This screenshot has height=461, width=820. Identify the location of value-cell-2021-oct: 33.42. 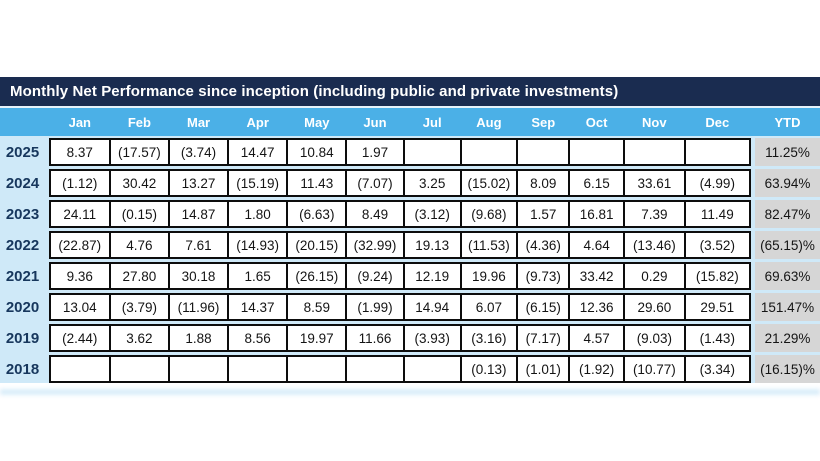
(595, 276).